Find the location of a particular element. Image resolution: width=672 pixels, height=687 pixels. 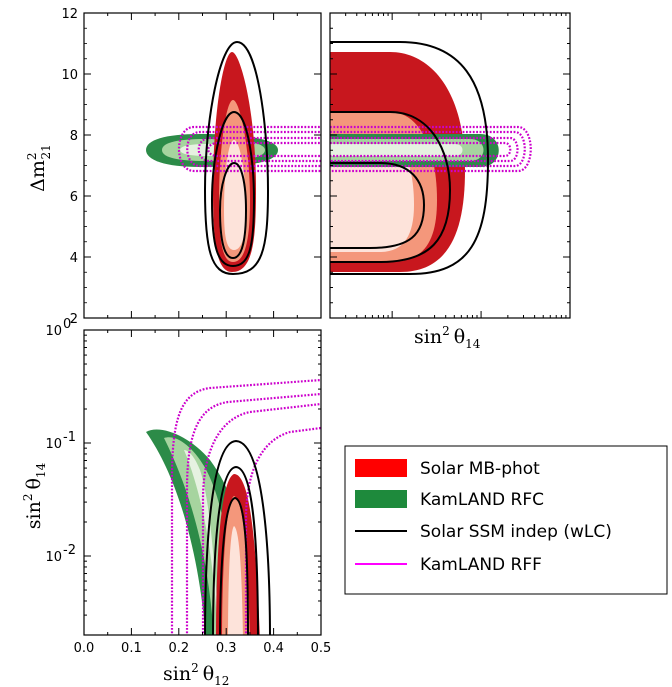

solar-ssm-2sigma-tr is located at coordinates (391, 187).